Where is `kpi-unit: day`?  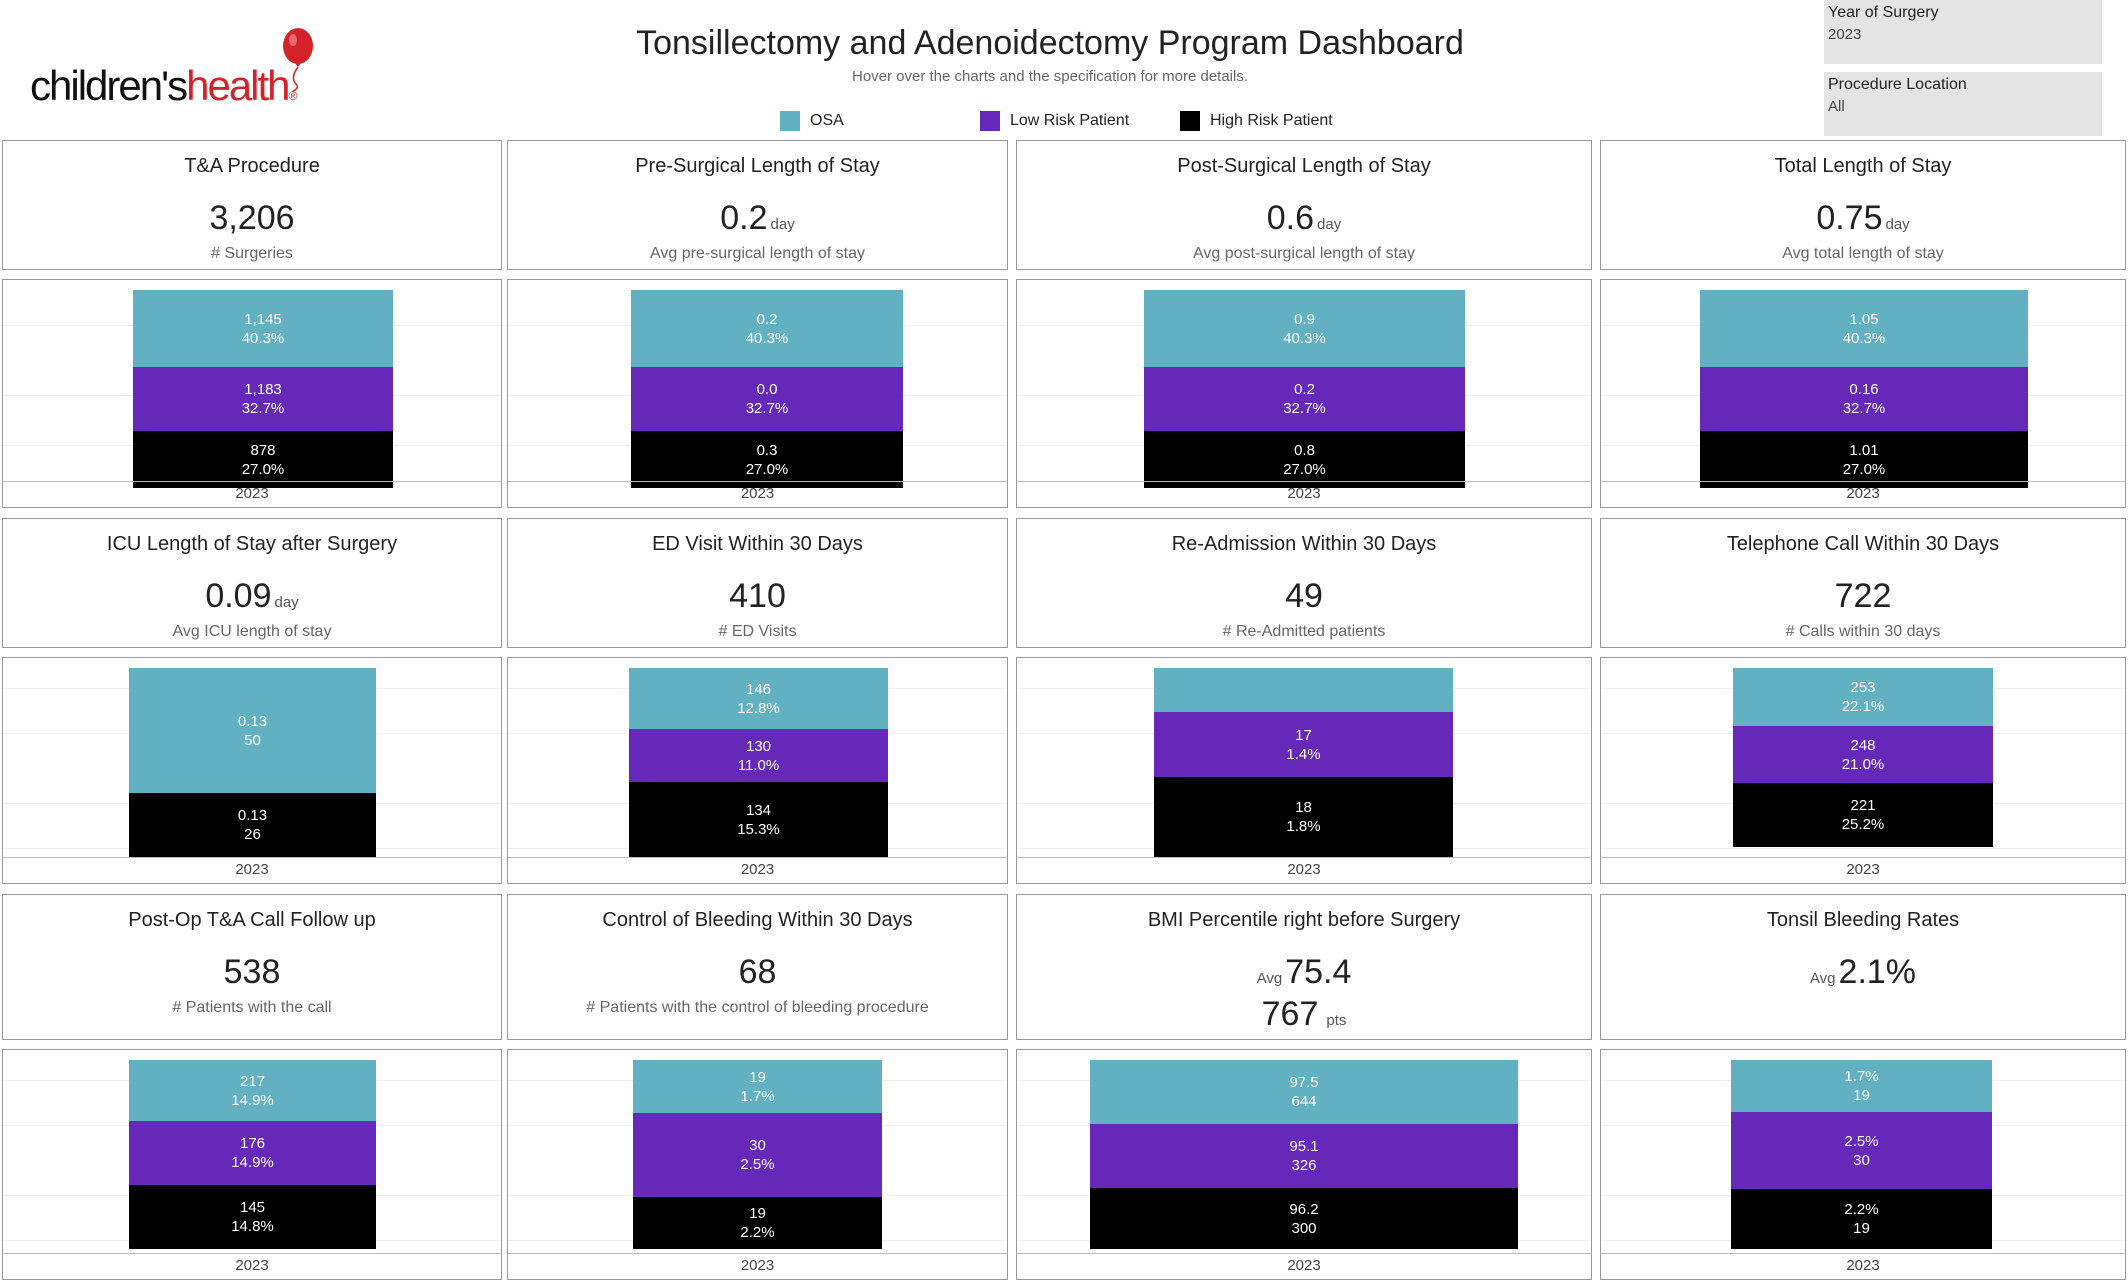 kpi-unit: day is located at coordinates (286, 602).